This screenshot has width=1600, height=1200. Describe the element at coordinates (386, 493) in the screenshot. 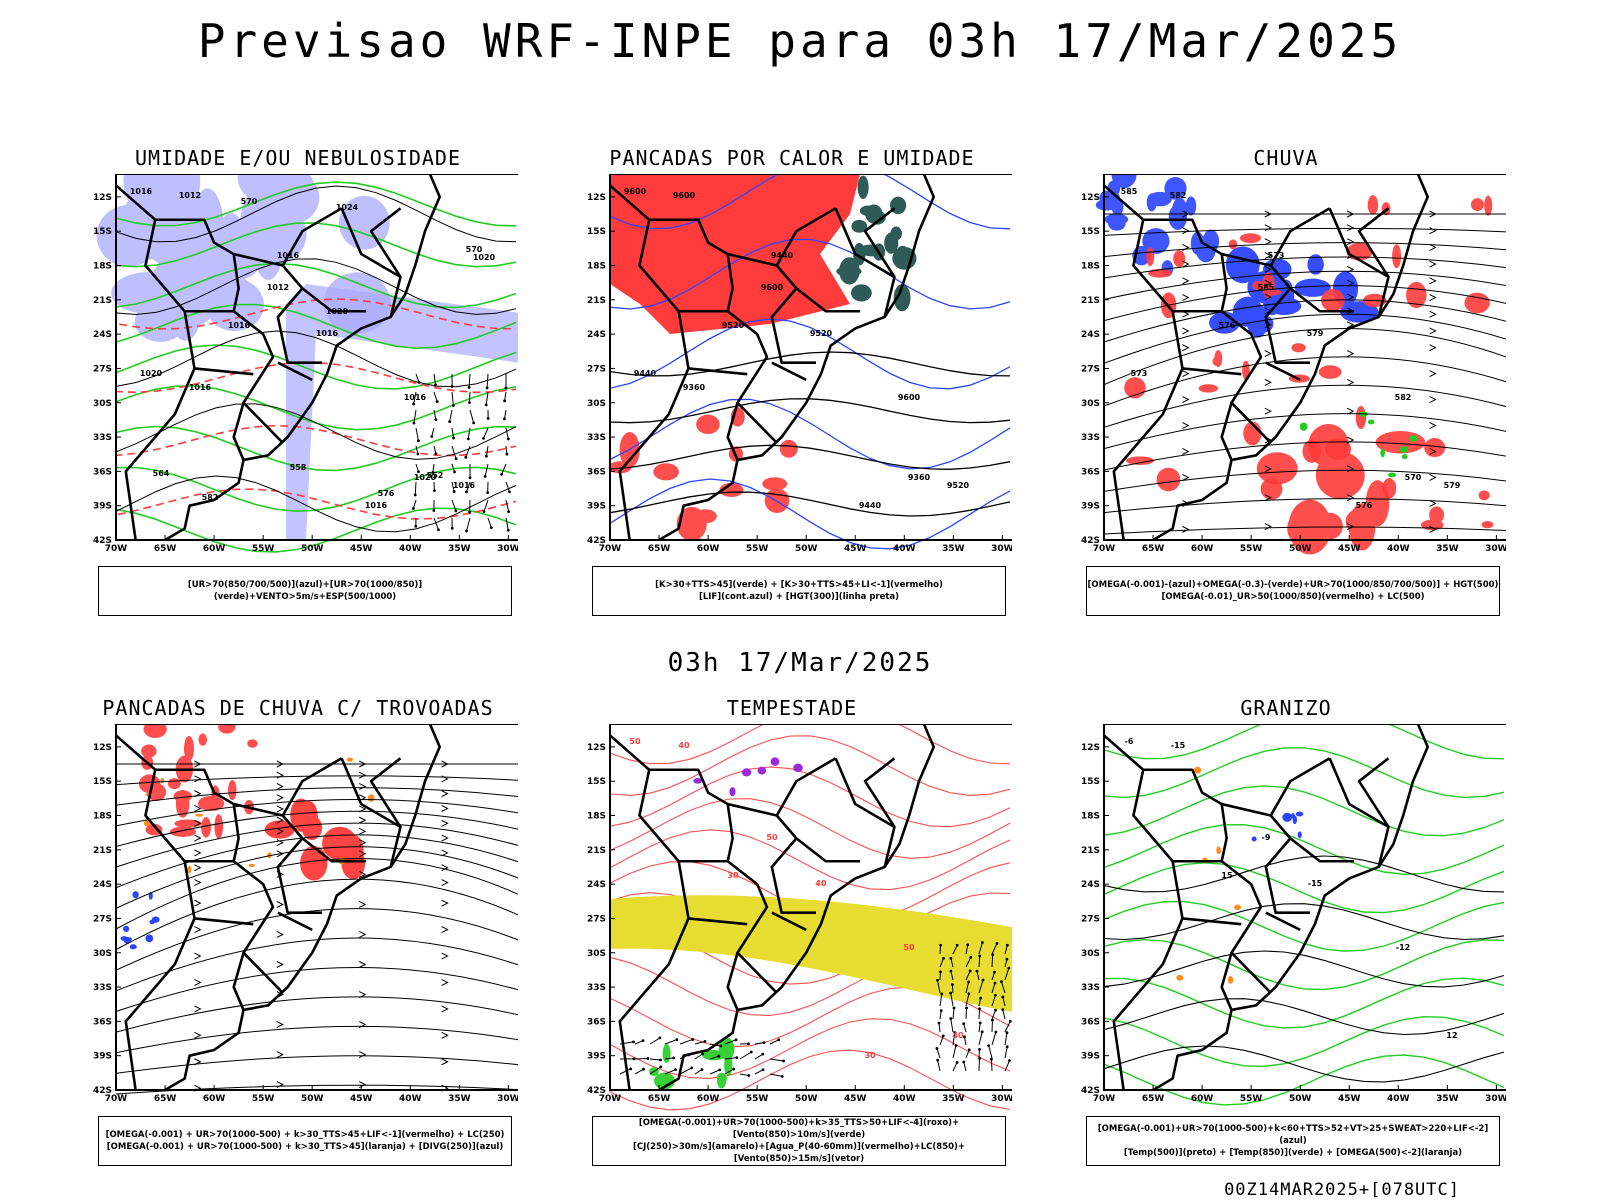

I see `contour-label: 576` at that location.